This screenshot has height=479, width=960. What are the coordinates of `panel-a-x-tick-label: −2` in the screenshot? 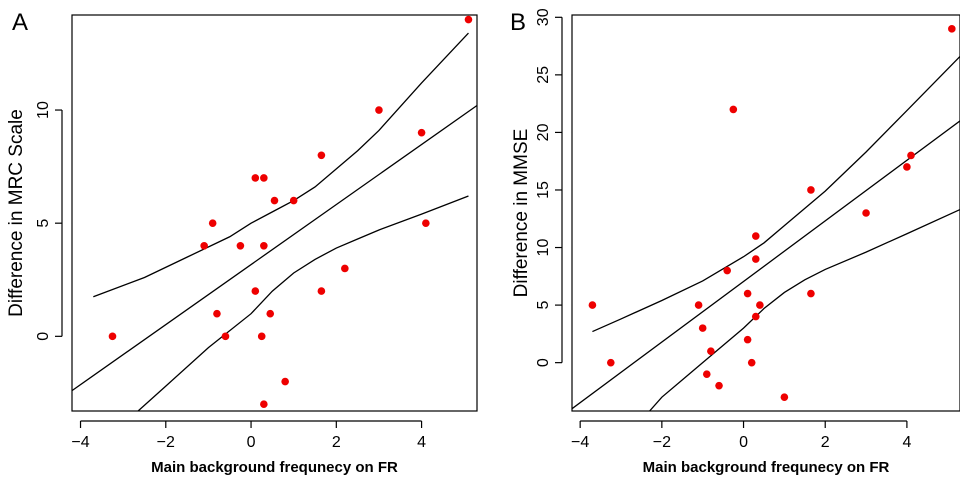 It's located at (166, 442).